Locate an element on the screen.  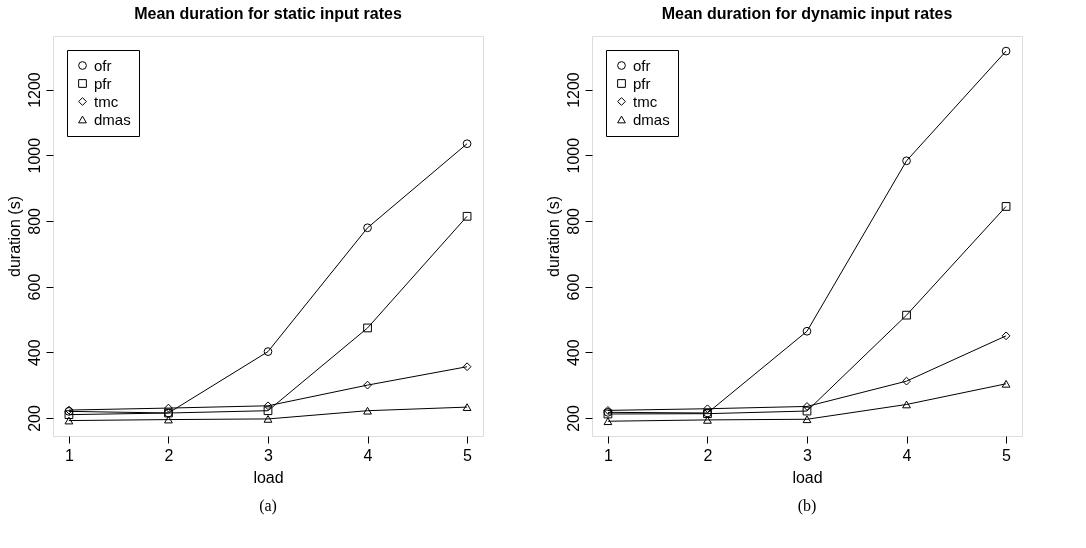
chart-title: Mean duration for static input rates is located at coordinates (268, 13).